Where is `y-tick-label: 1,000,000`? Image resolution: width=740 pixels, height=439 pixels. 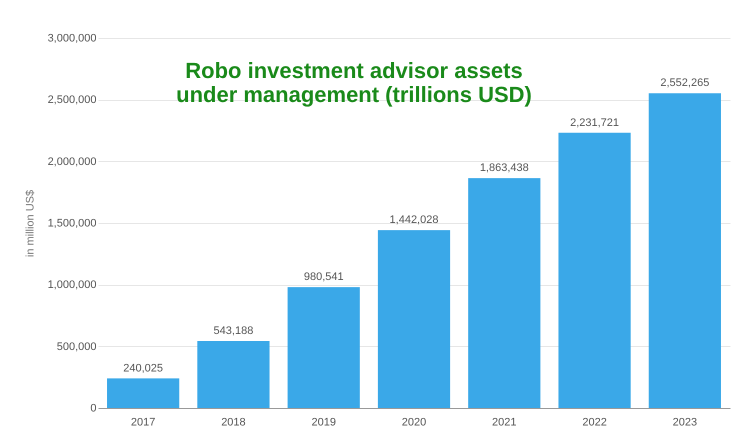 y-tick-label: 1,000,000 is located at coordinates (72, 285).